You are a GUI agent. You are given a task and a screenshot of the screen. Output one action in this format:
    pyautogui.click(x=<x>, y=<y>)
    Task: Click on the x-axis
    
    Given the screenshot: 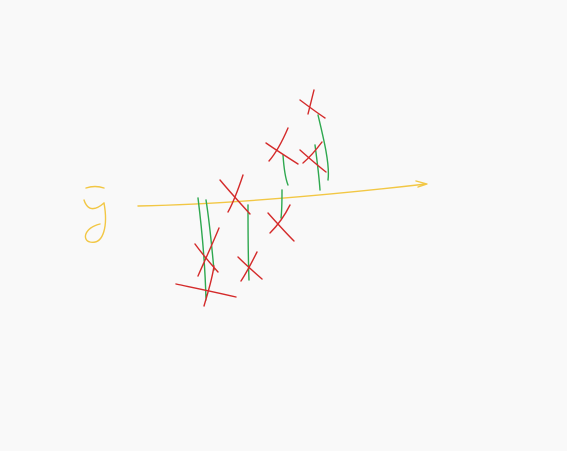 What is the action you would take?
    pyautogui.click(x=296, y=335)
    